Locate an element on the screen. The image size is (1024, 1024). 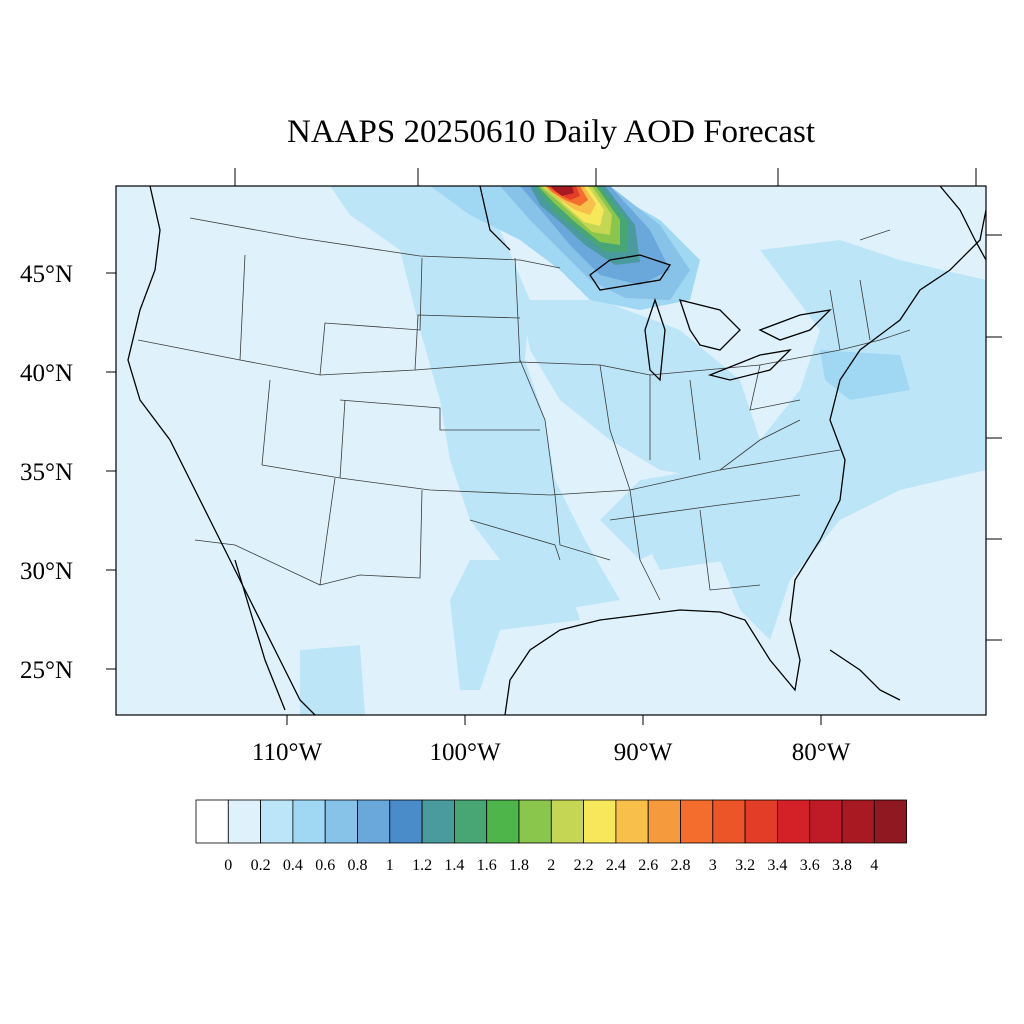
colorbar-tick-label: 1.4 is located at coordinates (454, 865).